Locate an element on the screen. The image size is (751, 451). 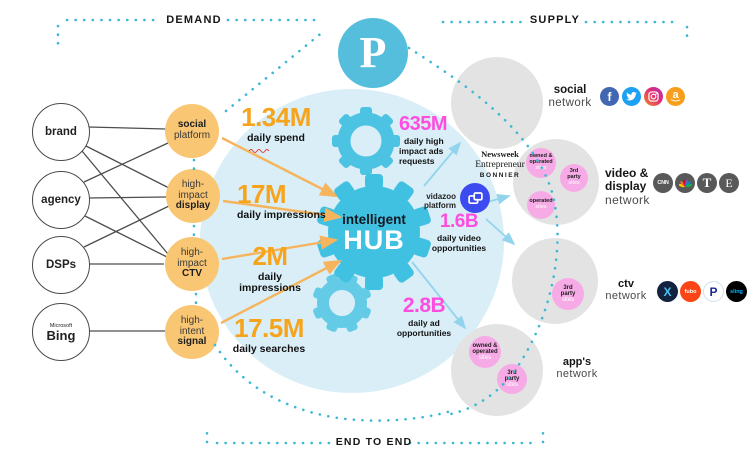
bubble-line: 3rd is located at coordinates (568, 287).